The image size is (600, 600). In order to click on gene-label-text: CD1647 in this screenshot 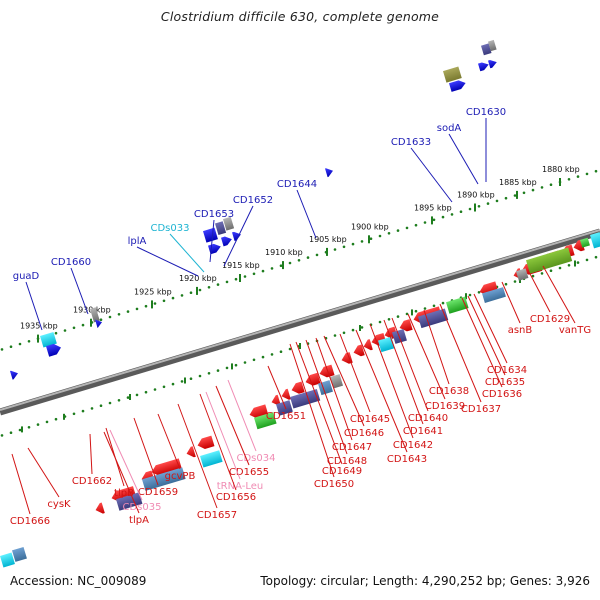, I will do `click(352, 447)`.